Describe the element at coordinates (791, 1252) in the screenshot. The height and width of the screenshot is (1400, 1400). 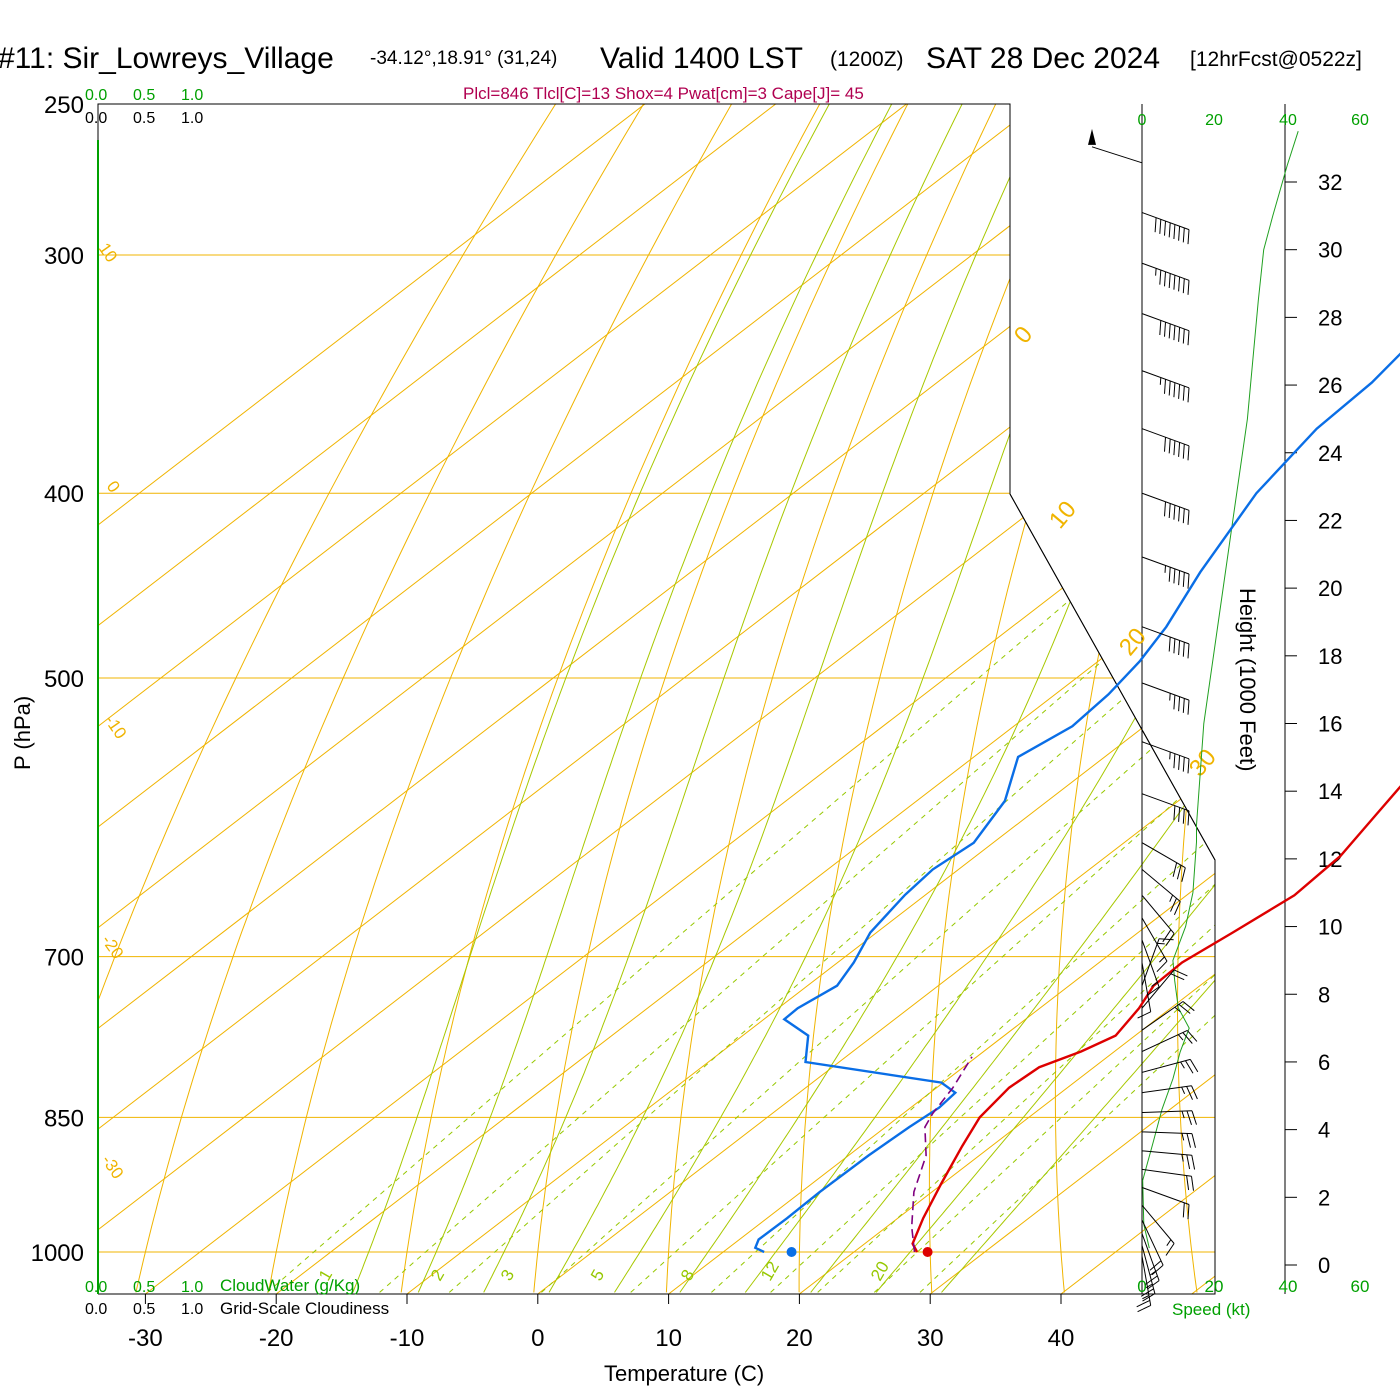
I see `dewpoint-surface-marker` at that location.